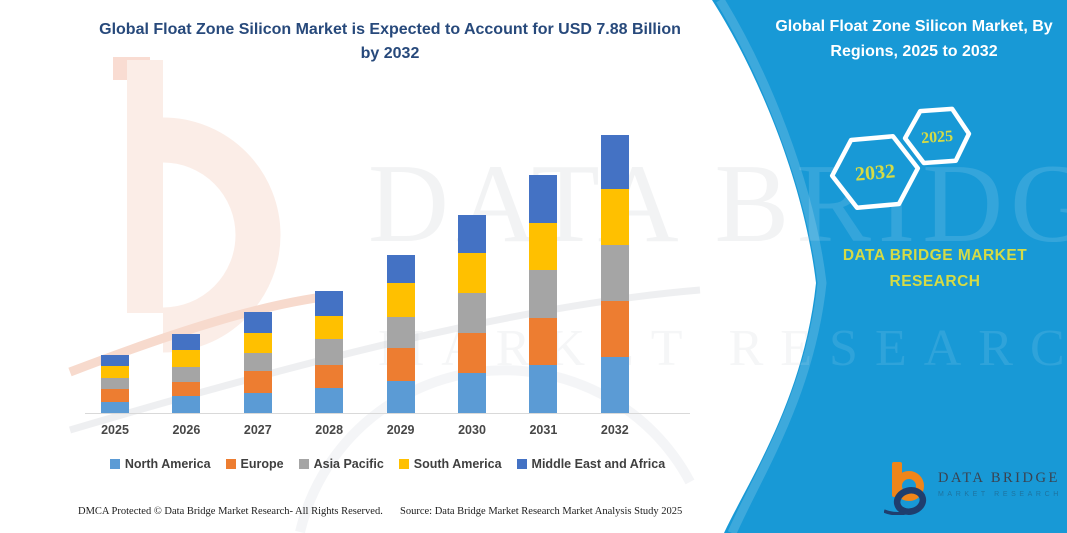 The image size is (1067, 533). What do you see at coordinates (472, 234) in the screenshot?
I see `bar-segment-2030-middle-east-and-africa` at bounding box center [472, 234].